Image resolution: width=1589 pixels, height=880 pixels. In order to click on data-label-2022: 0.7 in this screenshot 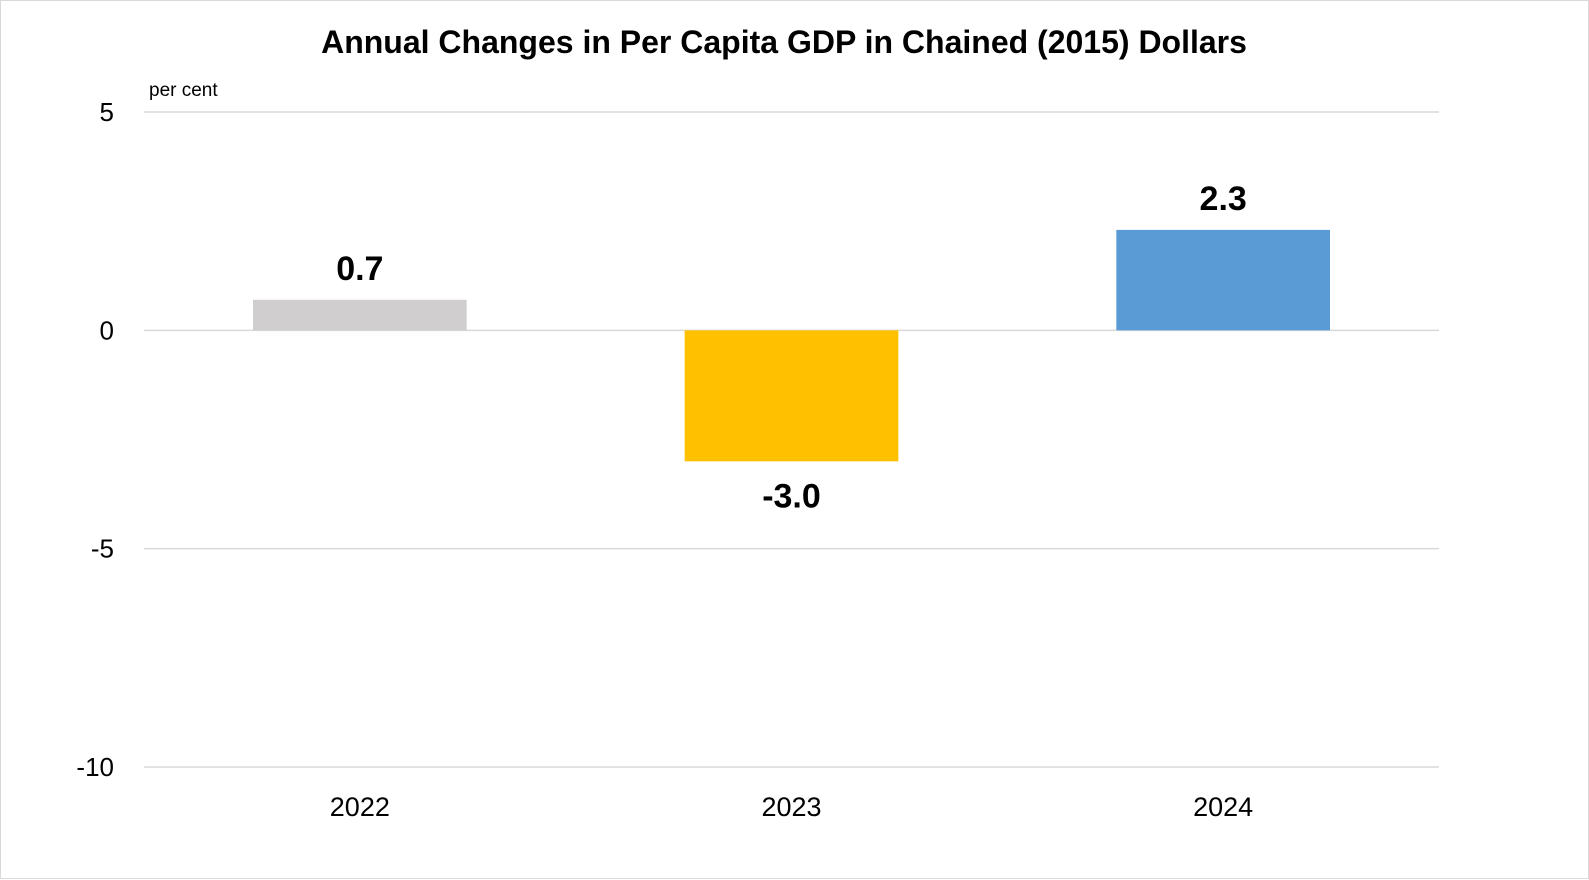, I will do `click(359, 269)`.